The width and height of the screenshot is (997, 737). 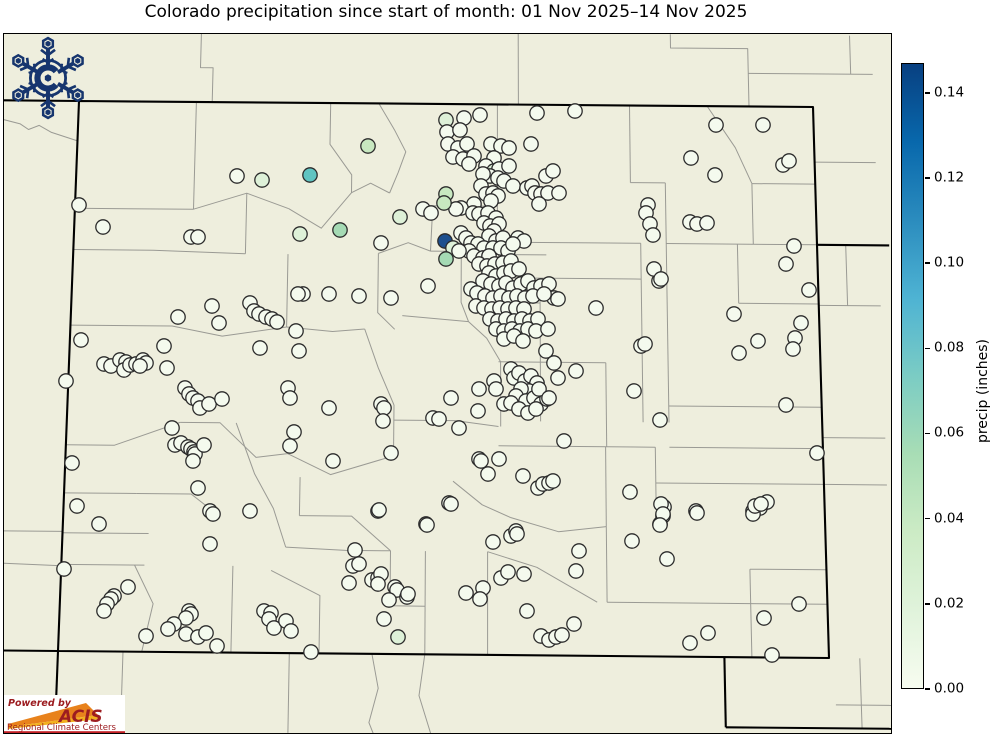 What do you see at coordinates (64, 732) in the screenshot?
I see `acis-red-bar` at bounding box center [64, 732].